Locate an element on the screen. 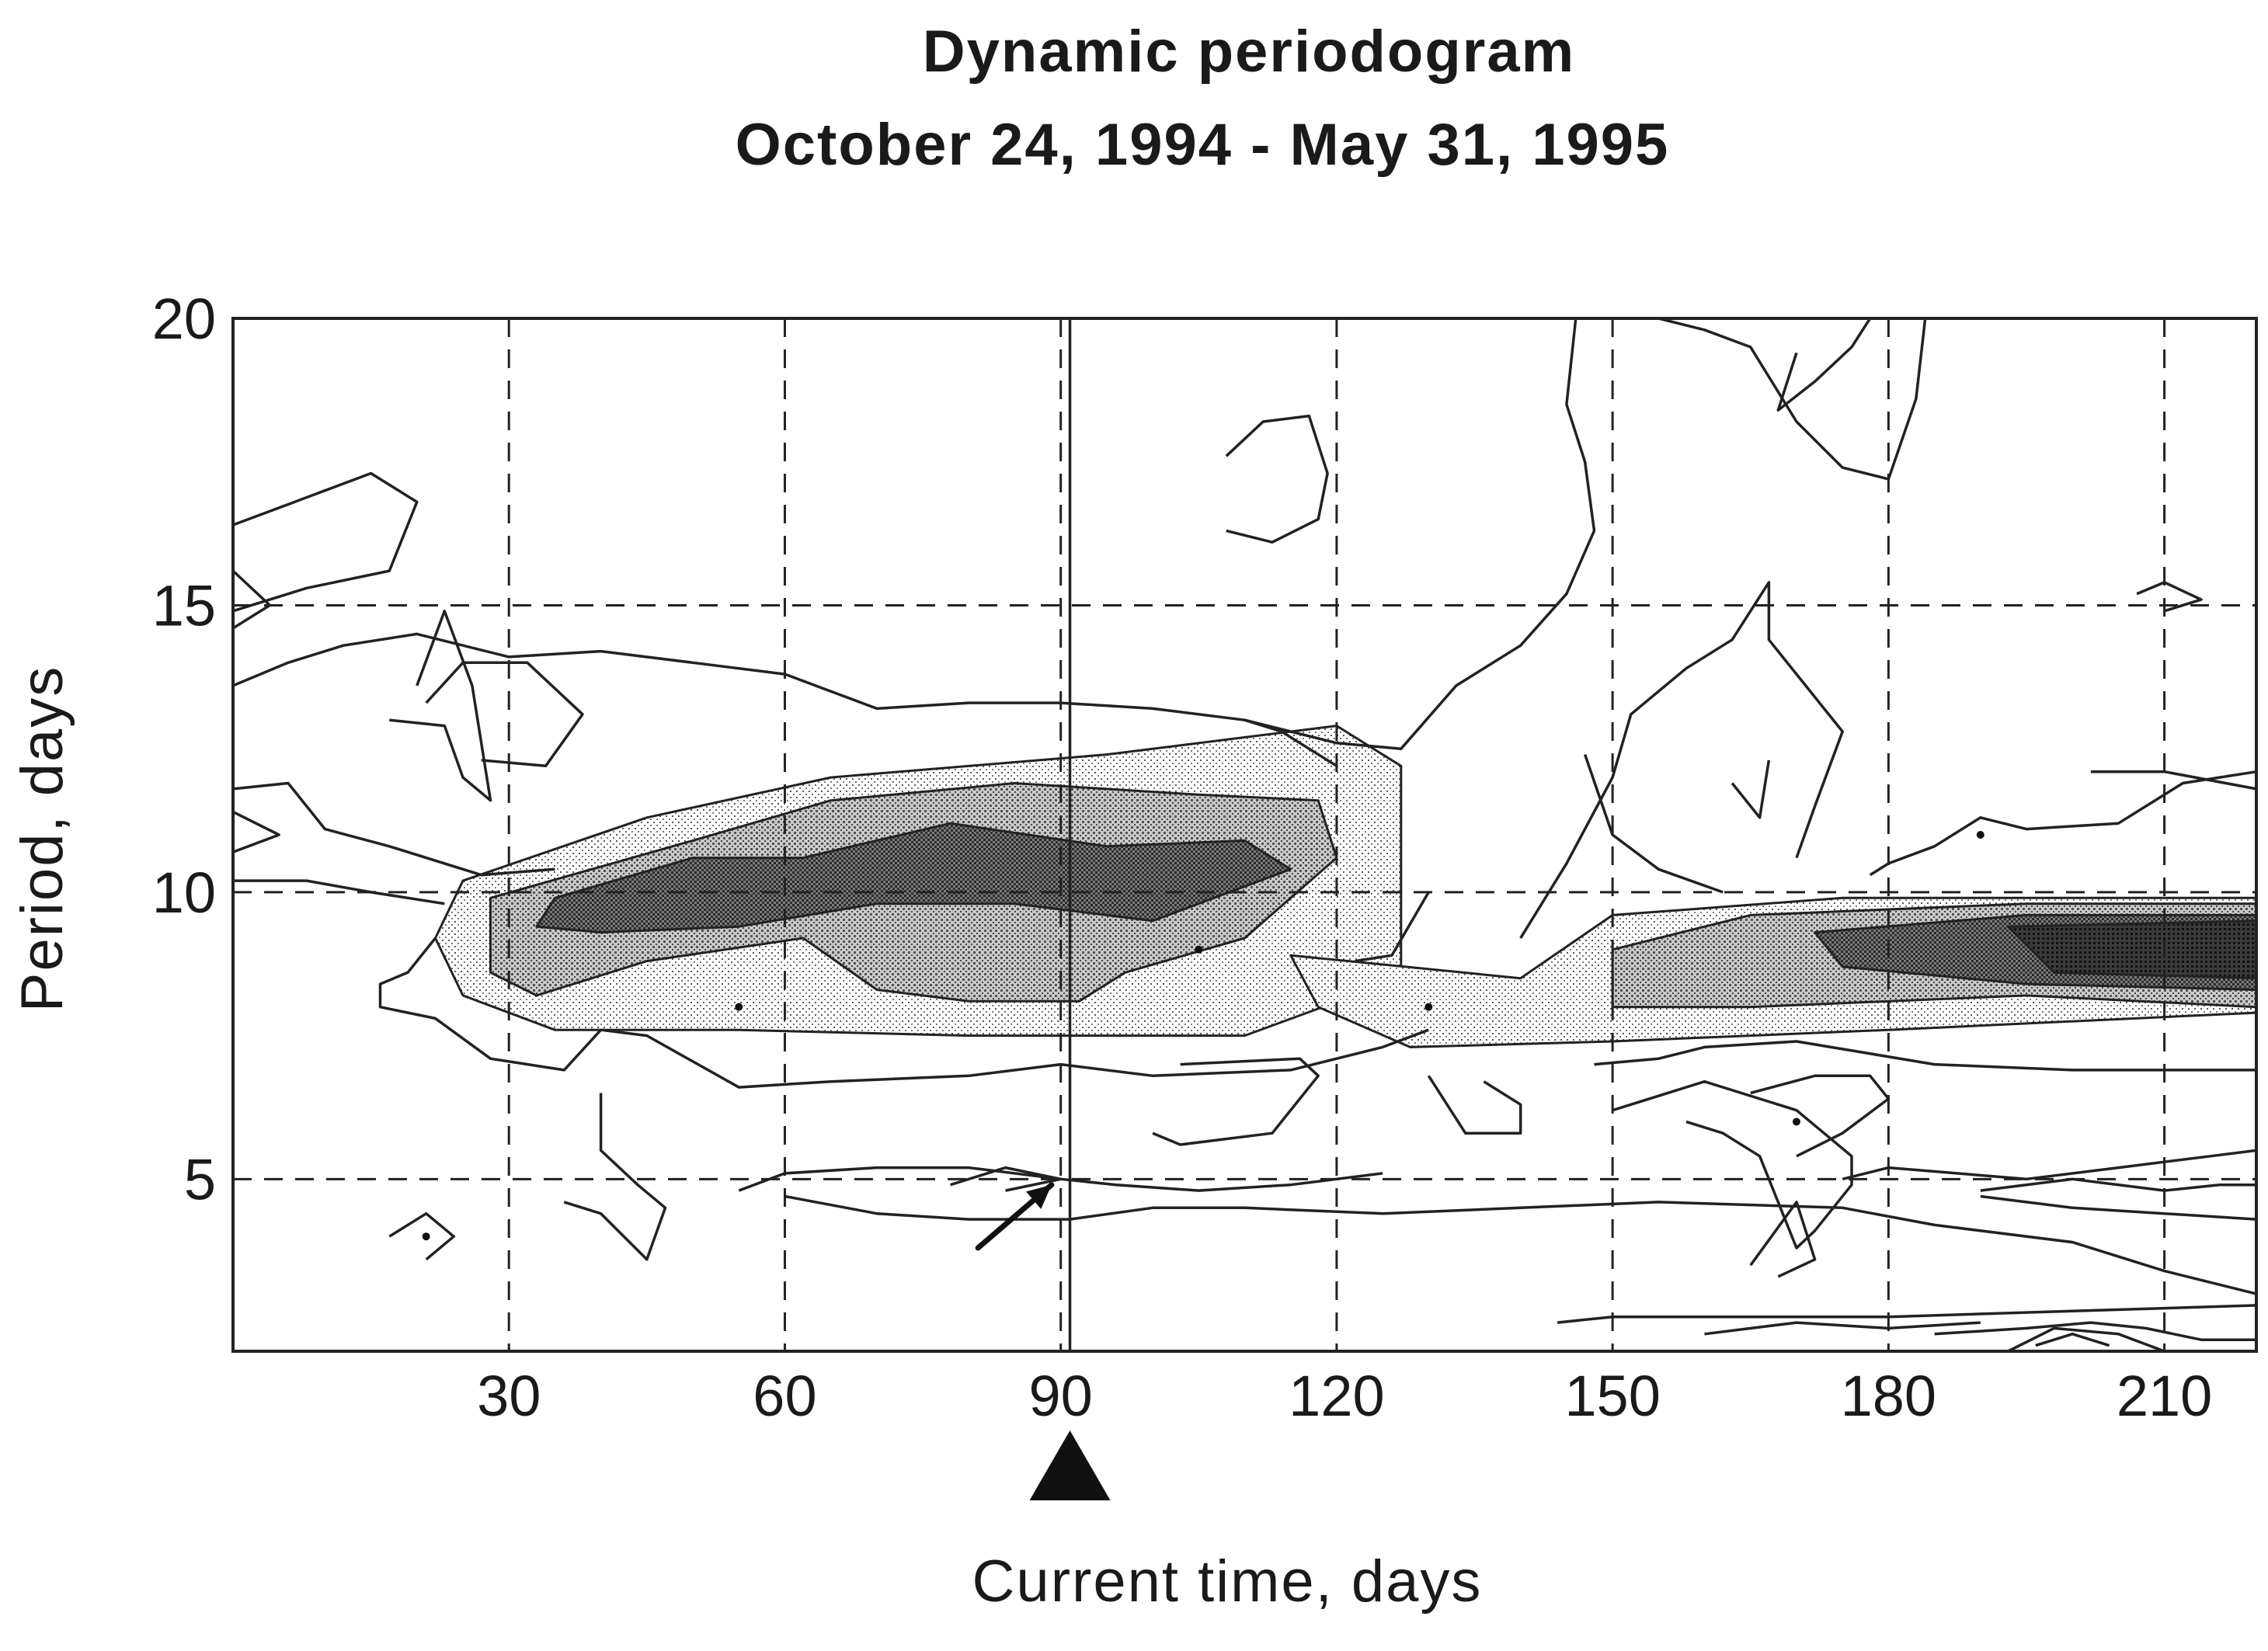 The width and height of the screenshot is (2268, 1651). y-tick-label-20: 20 is located at coordinates (184, 319).